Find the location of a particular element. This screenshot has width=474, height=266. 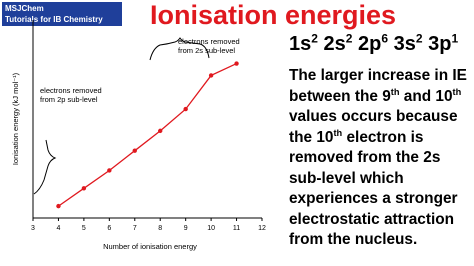

logo-tagline: Tutorials for IB Chemistry is located at coordinates (54, 19).